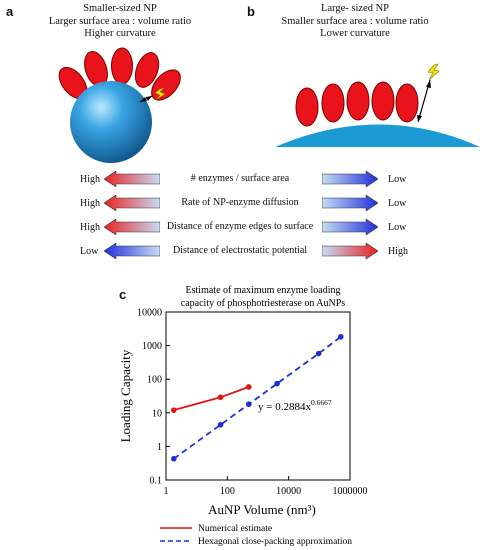 The width and height of the screenshot is (480, 550). I want to click on series-line-hexagonal, so click(257, 398).